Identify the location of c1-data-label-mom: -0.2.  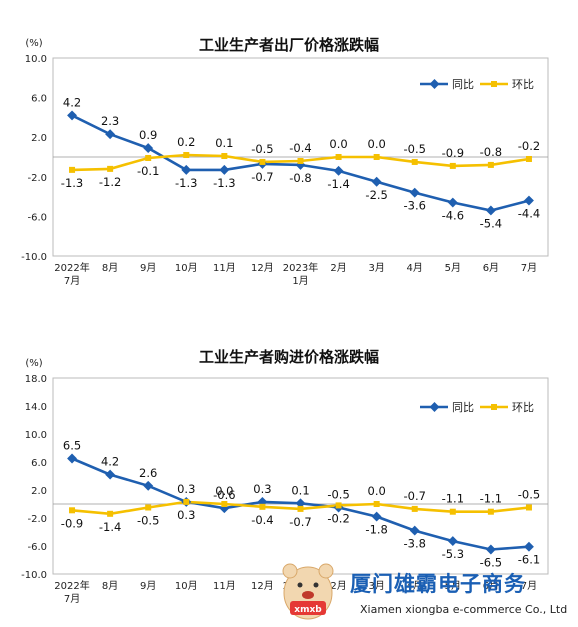
(529, 146).